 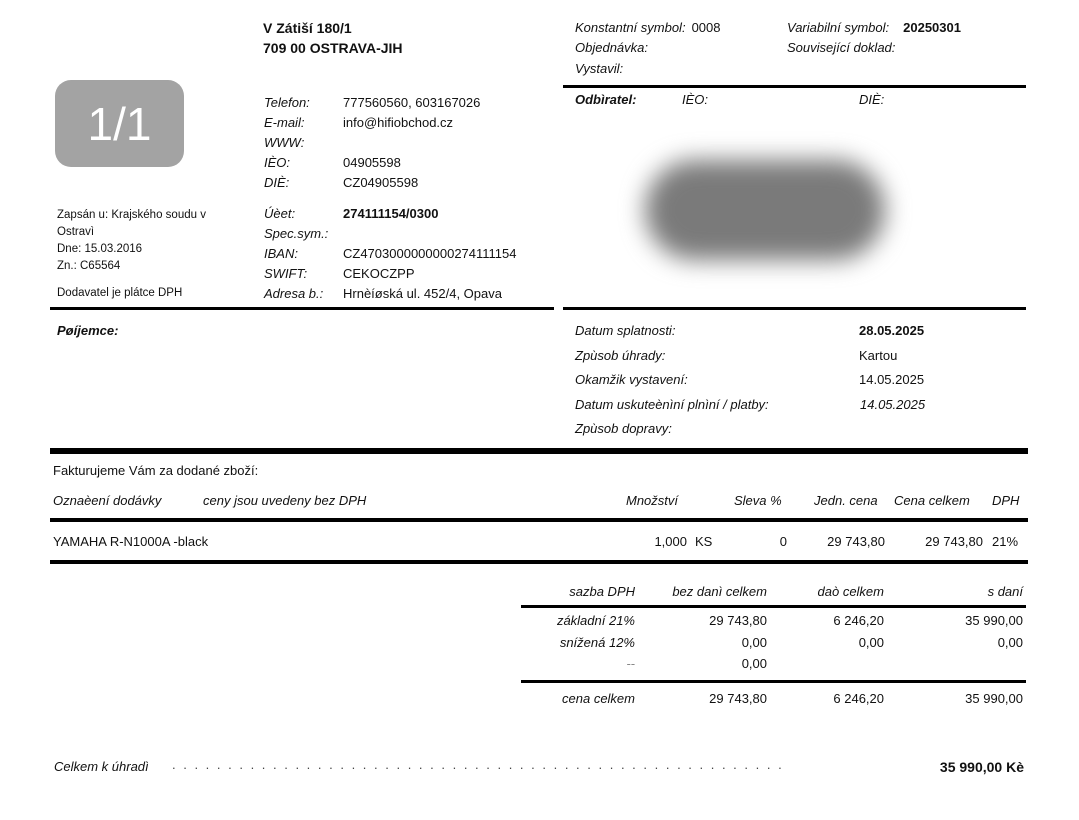 What do you see at coordinates (858, 620) in the screenshot?
I see `vat-cell: 6 246,20` at bounding box center [858, 620].